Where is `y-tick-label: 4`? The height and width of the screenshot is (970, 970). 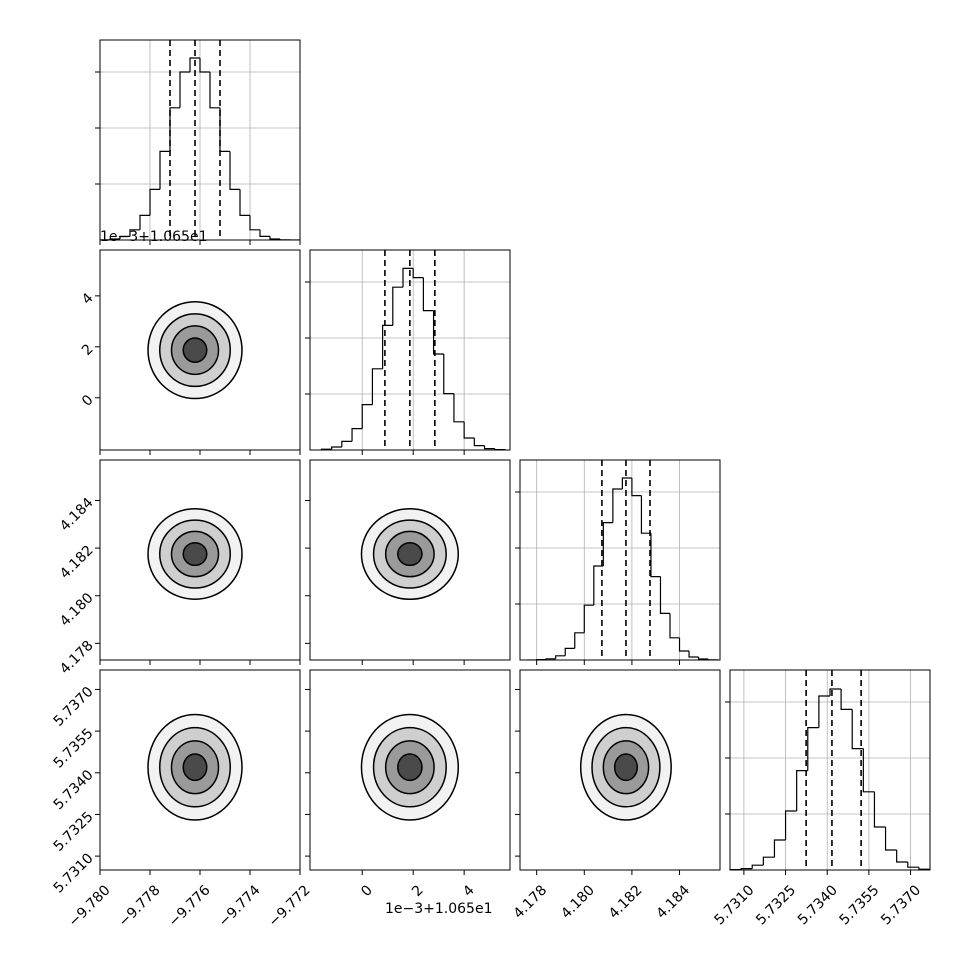
y-tick-label: 4 is located at coordinates (88, 299).